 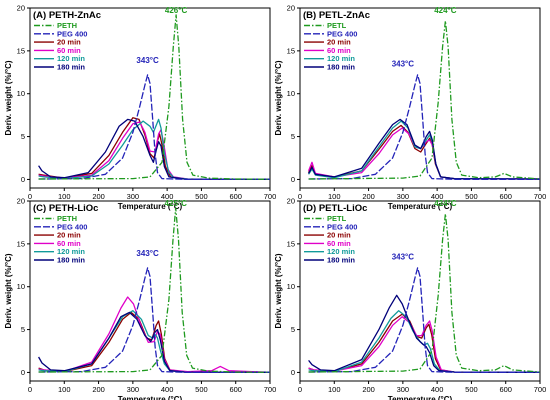 I want to click on panel-title: (B) PETL-ZnAc, so click(x=336, y=15).